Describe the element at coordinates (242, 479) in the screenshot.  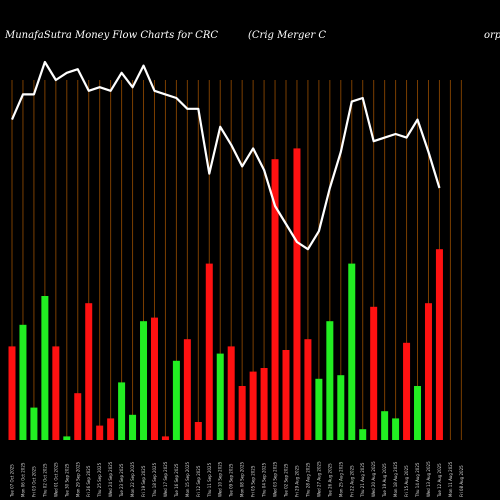
I see `x-tick-label: Mon 08 Sep 2025` at that location.